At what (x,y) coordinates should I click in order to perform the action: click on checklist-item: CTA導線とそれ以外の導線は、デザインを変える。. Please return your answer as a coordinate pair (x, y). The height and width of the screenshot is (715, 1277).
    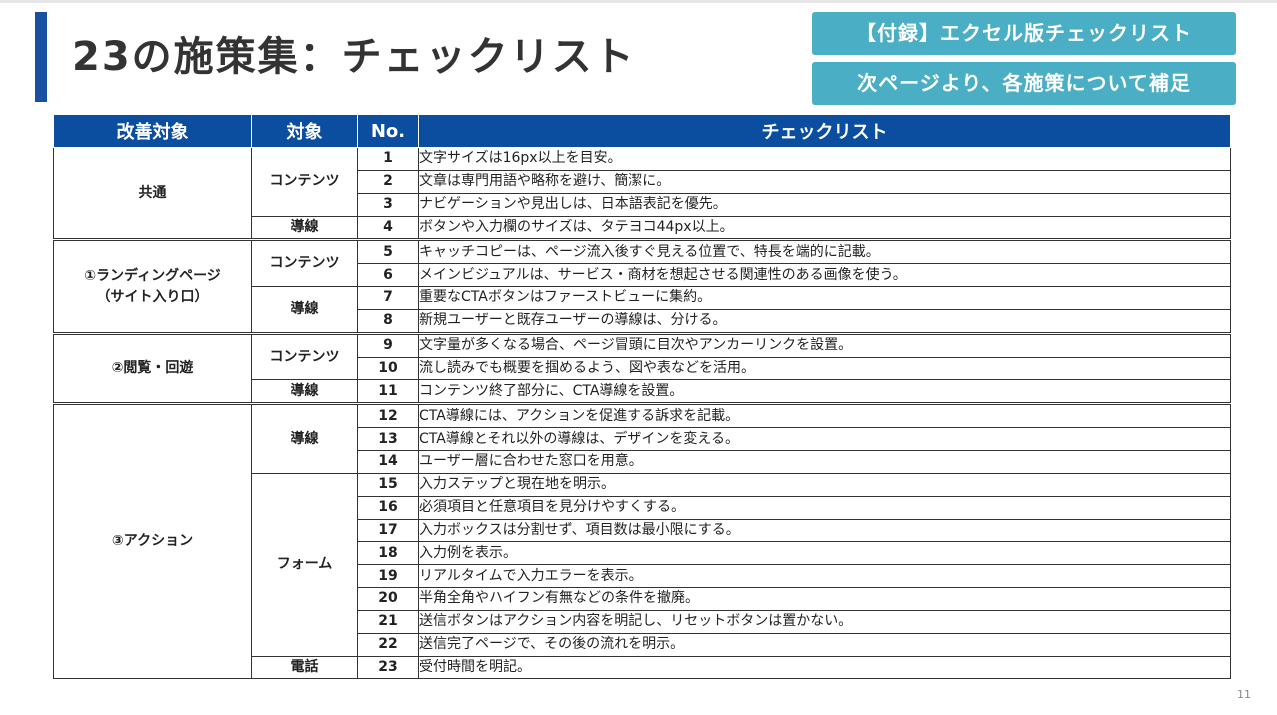
    Looking at the image, I should click on (824, 439).